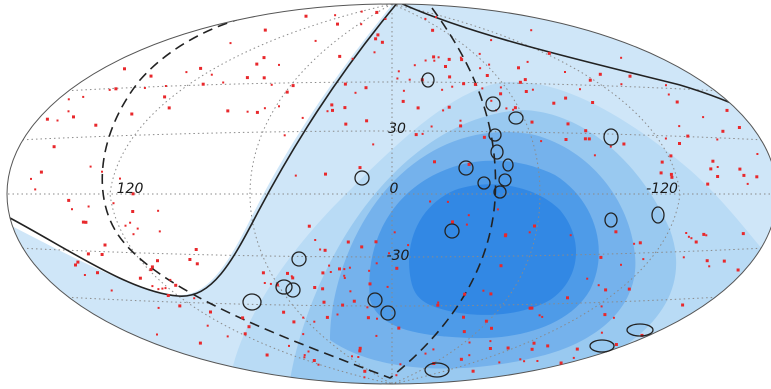 The image size is (771, 389). Describe the element at coordinates (394, 189) in the screenshot. I see `longitude-label-0: 0` at that location.